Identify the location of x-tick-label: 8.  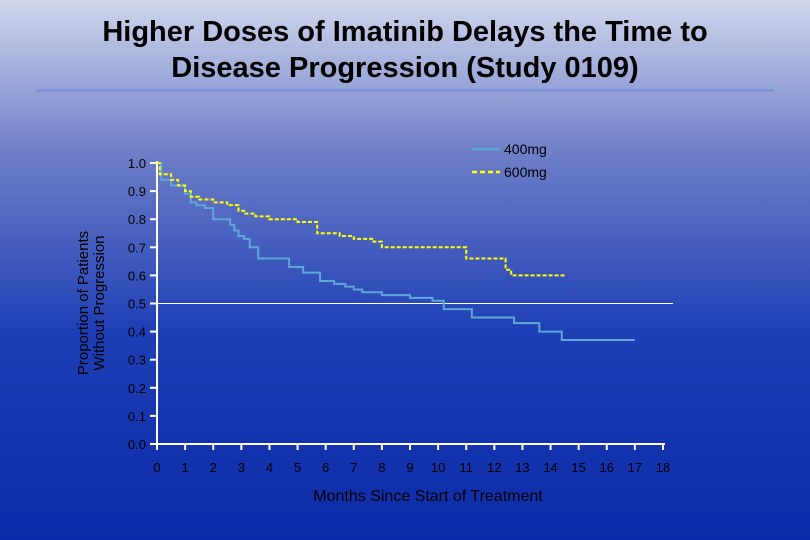
(381, 467).